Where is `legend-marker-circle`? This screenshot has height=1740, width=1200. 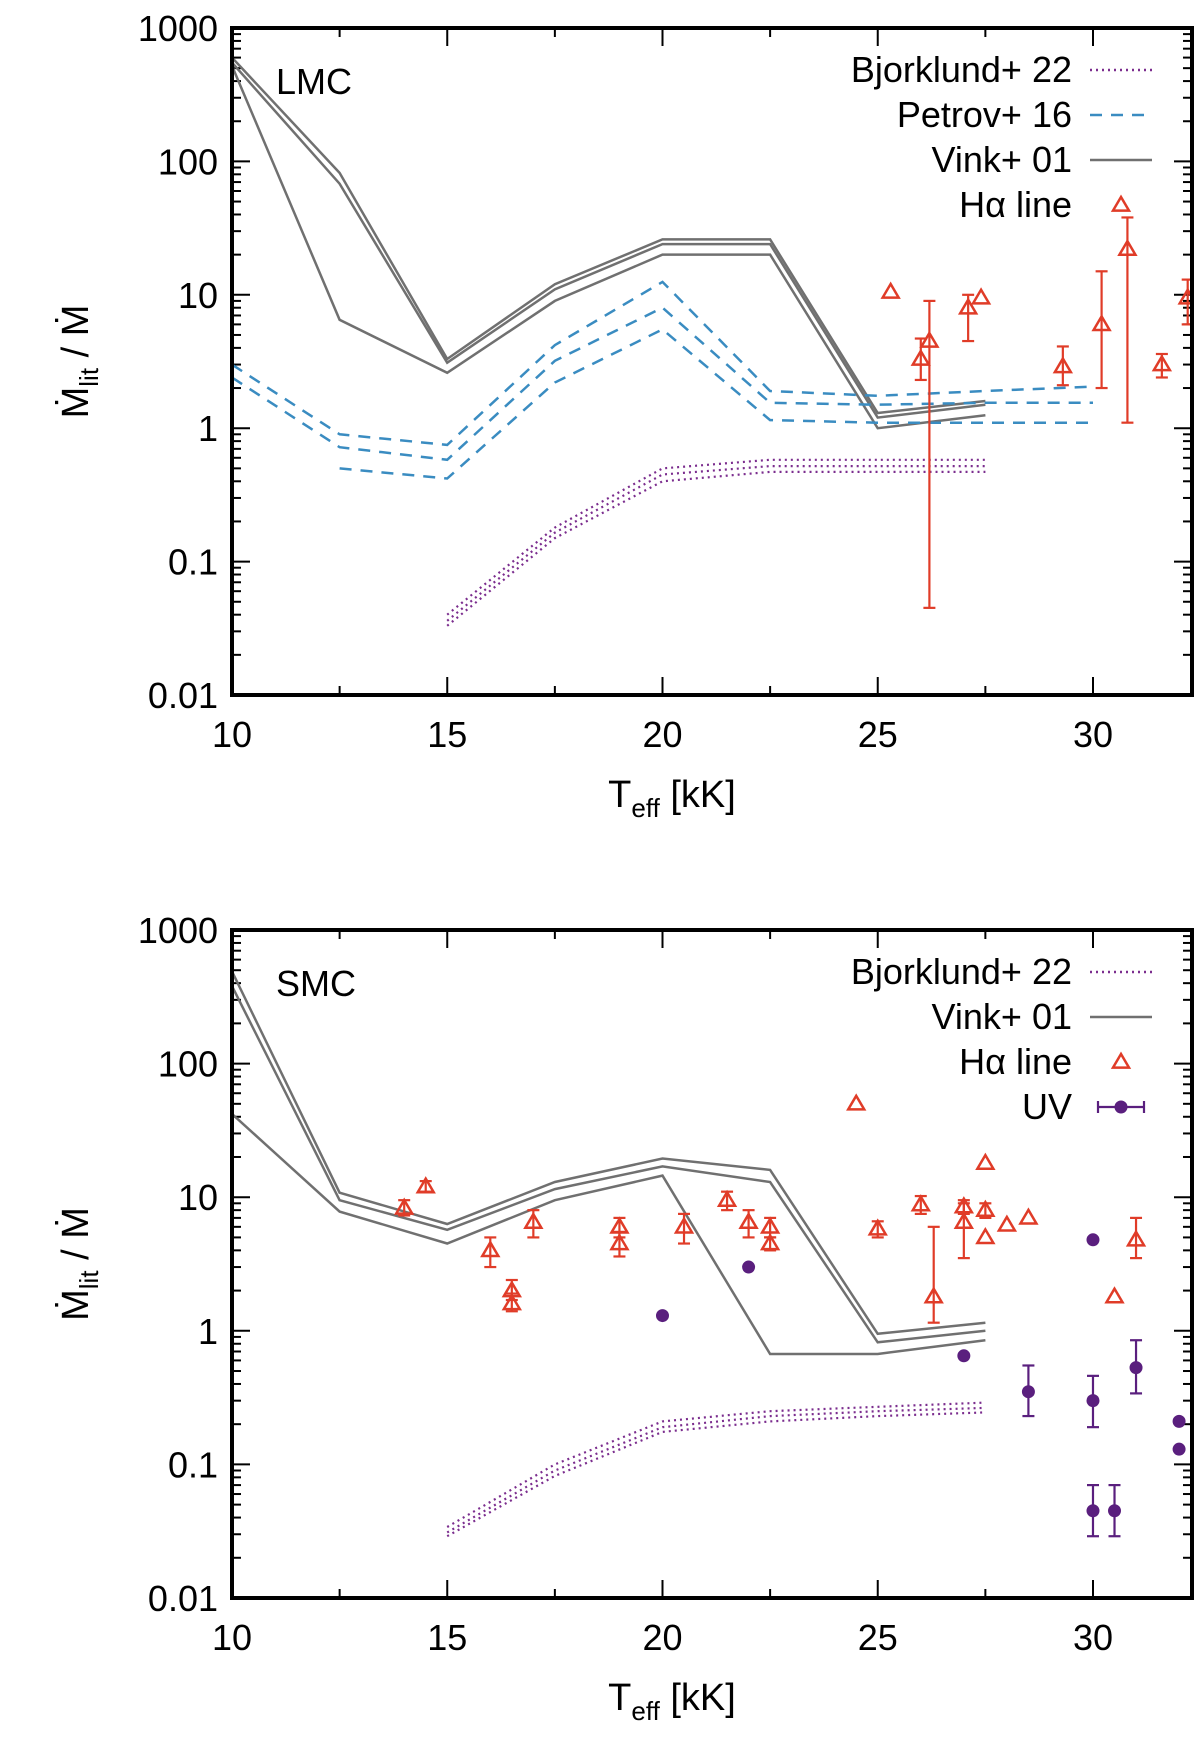 legend-marker-circle is located at coordinates (1121, 1107).